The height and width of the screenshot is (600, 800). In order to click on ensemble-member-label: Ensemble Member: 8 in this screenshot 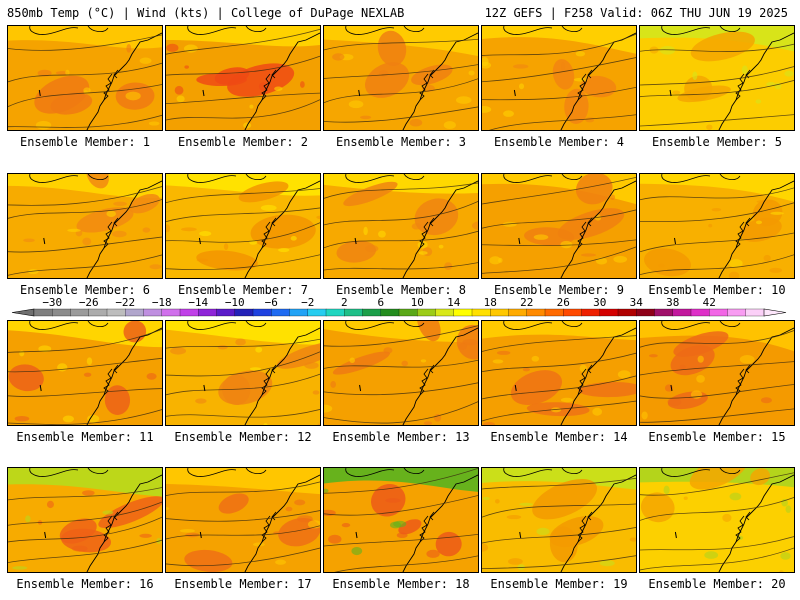, I will do `click(401, 290)`.